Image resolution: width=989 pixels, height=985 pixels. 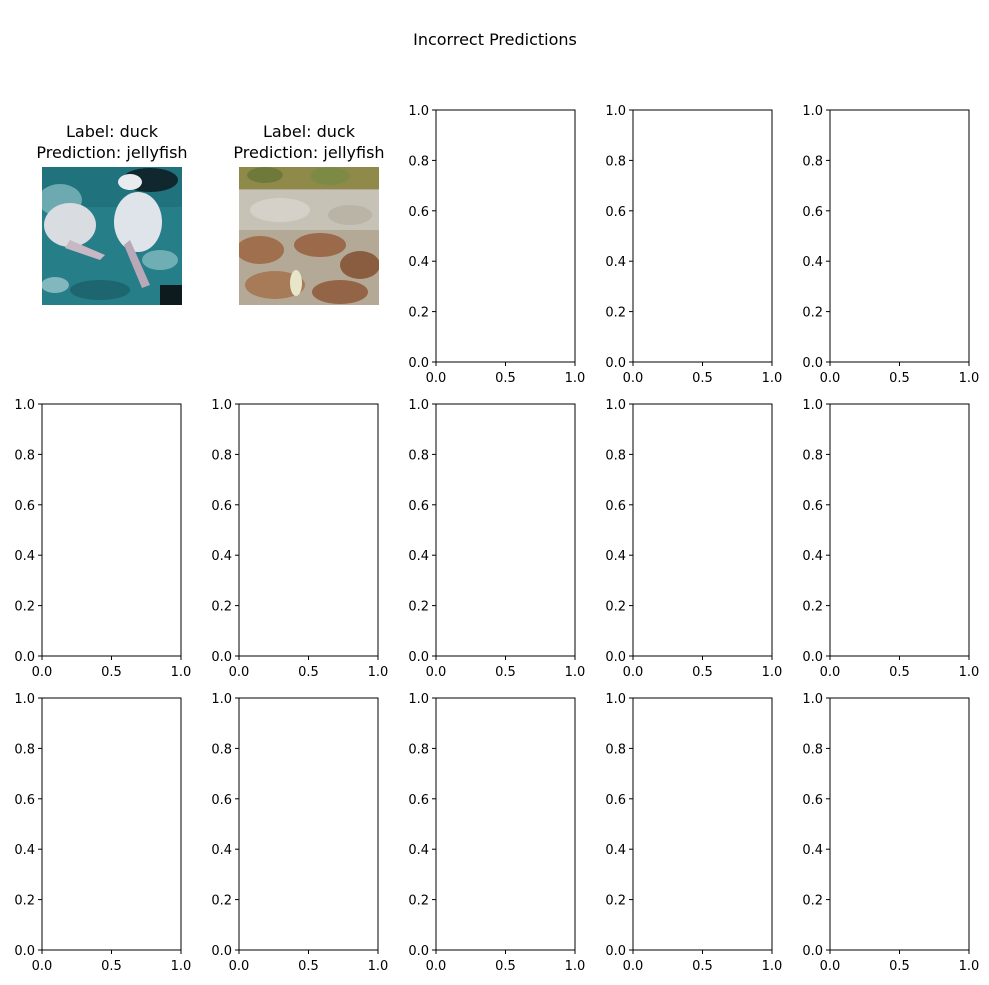 I want to click on empty-axes-3: 0.0 0.2 0.4 0.6 0.8 1.0 0.0 0.5 1.0, so click(x=890, y=245).